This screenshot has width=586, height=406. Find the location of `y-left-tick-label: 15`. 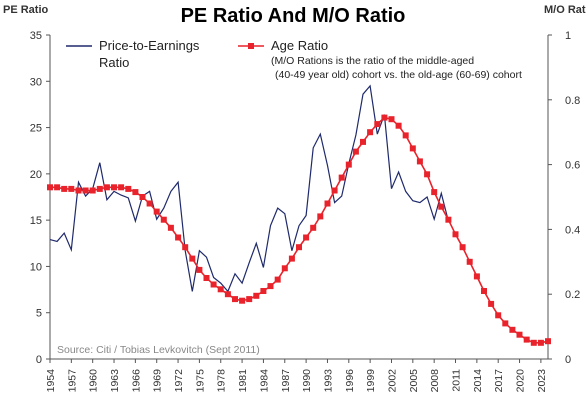

y-left-tick-label: 15 is located at coordinates (36, 221).